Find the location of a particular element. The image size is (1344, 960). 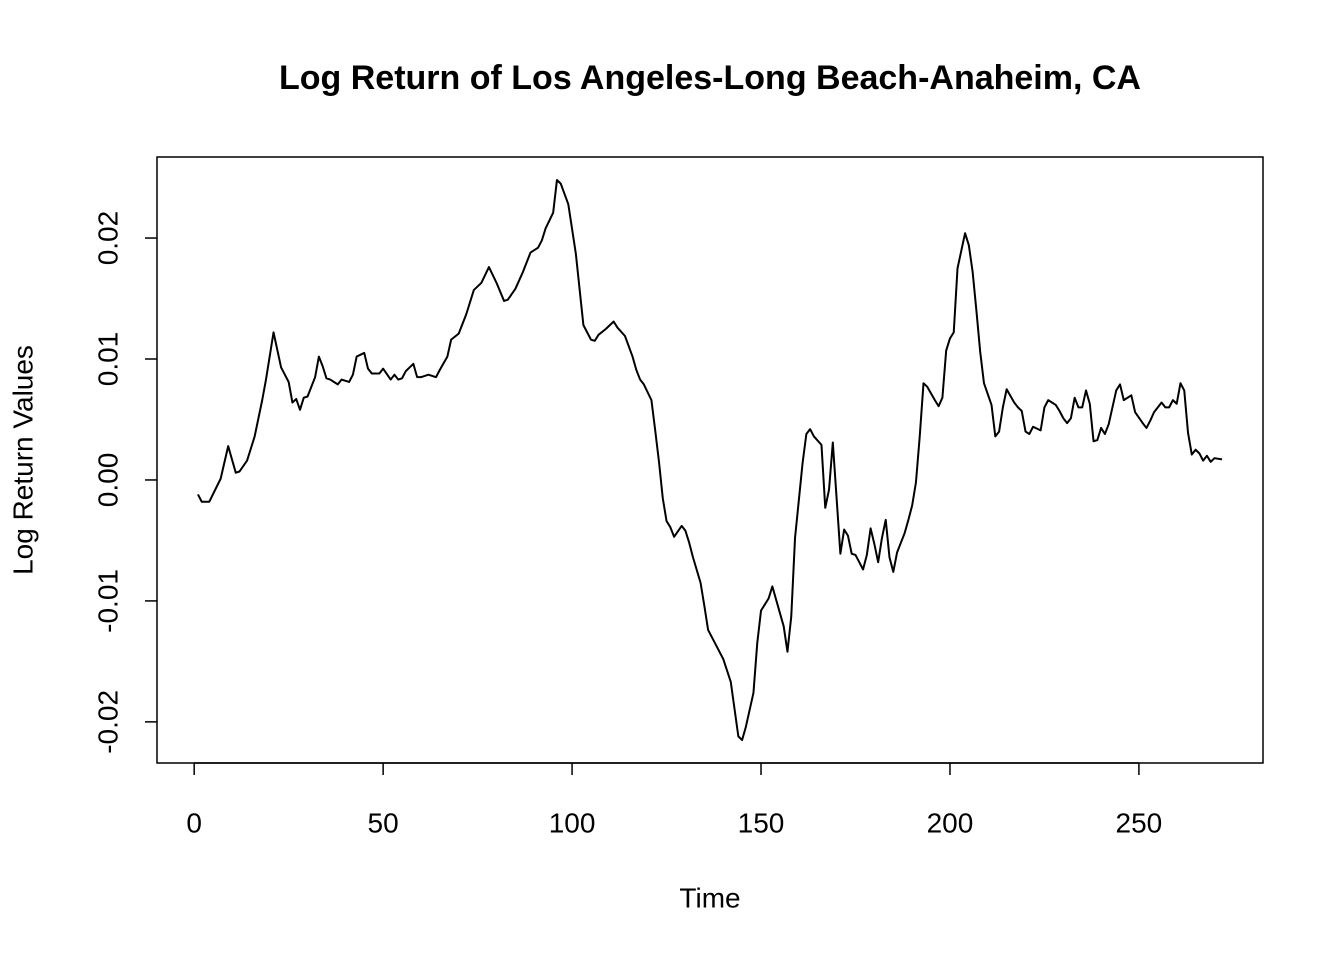

y-axis-label: Log Return Values is located at coordinates (22, 460).